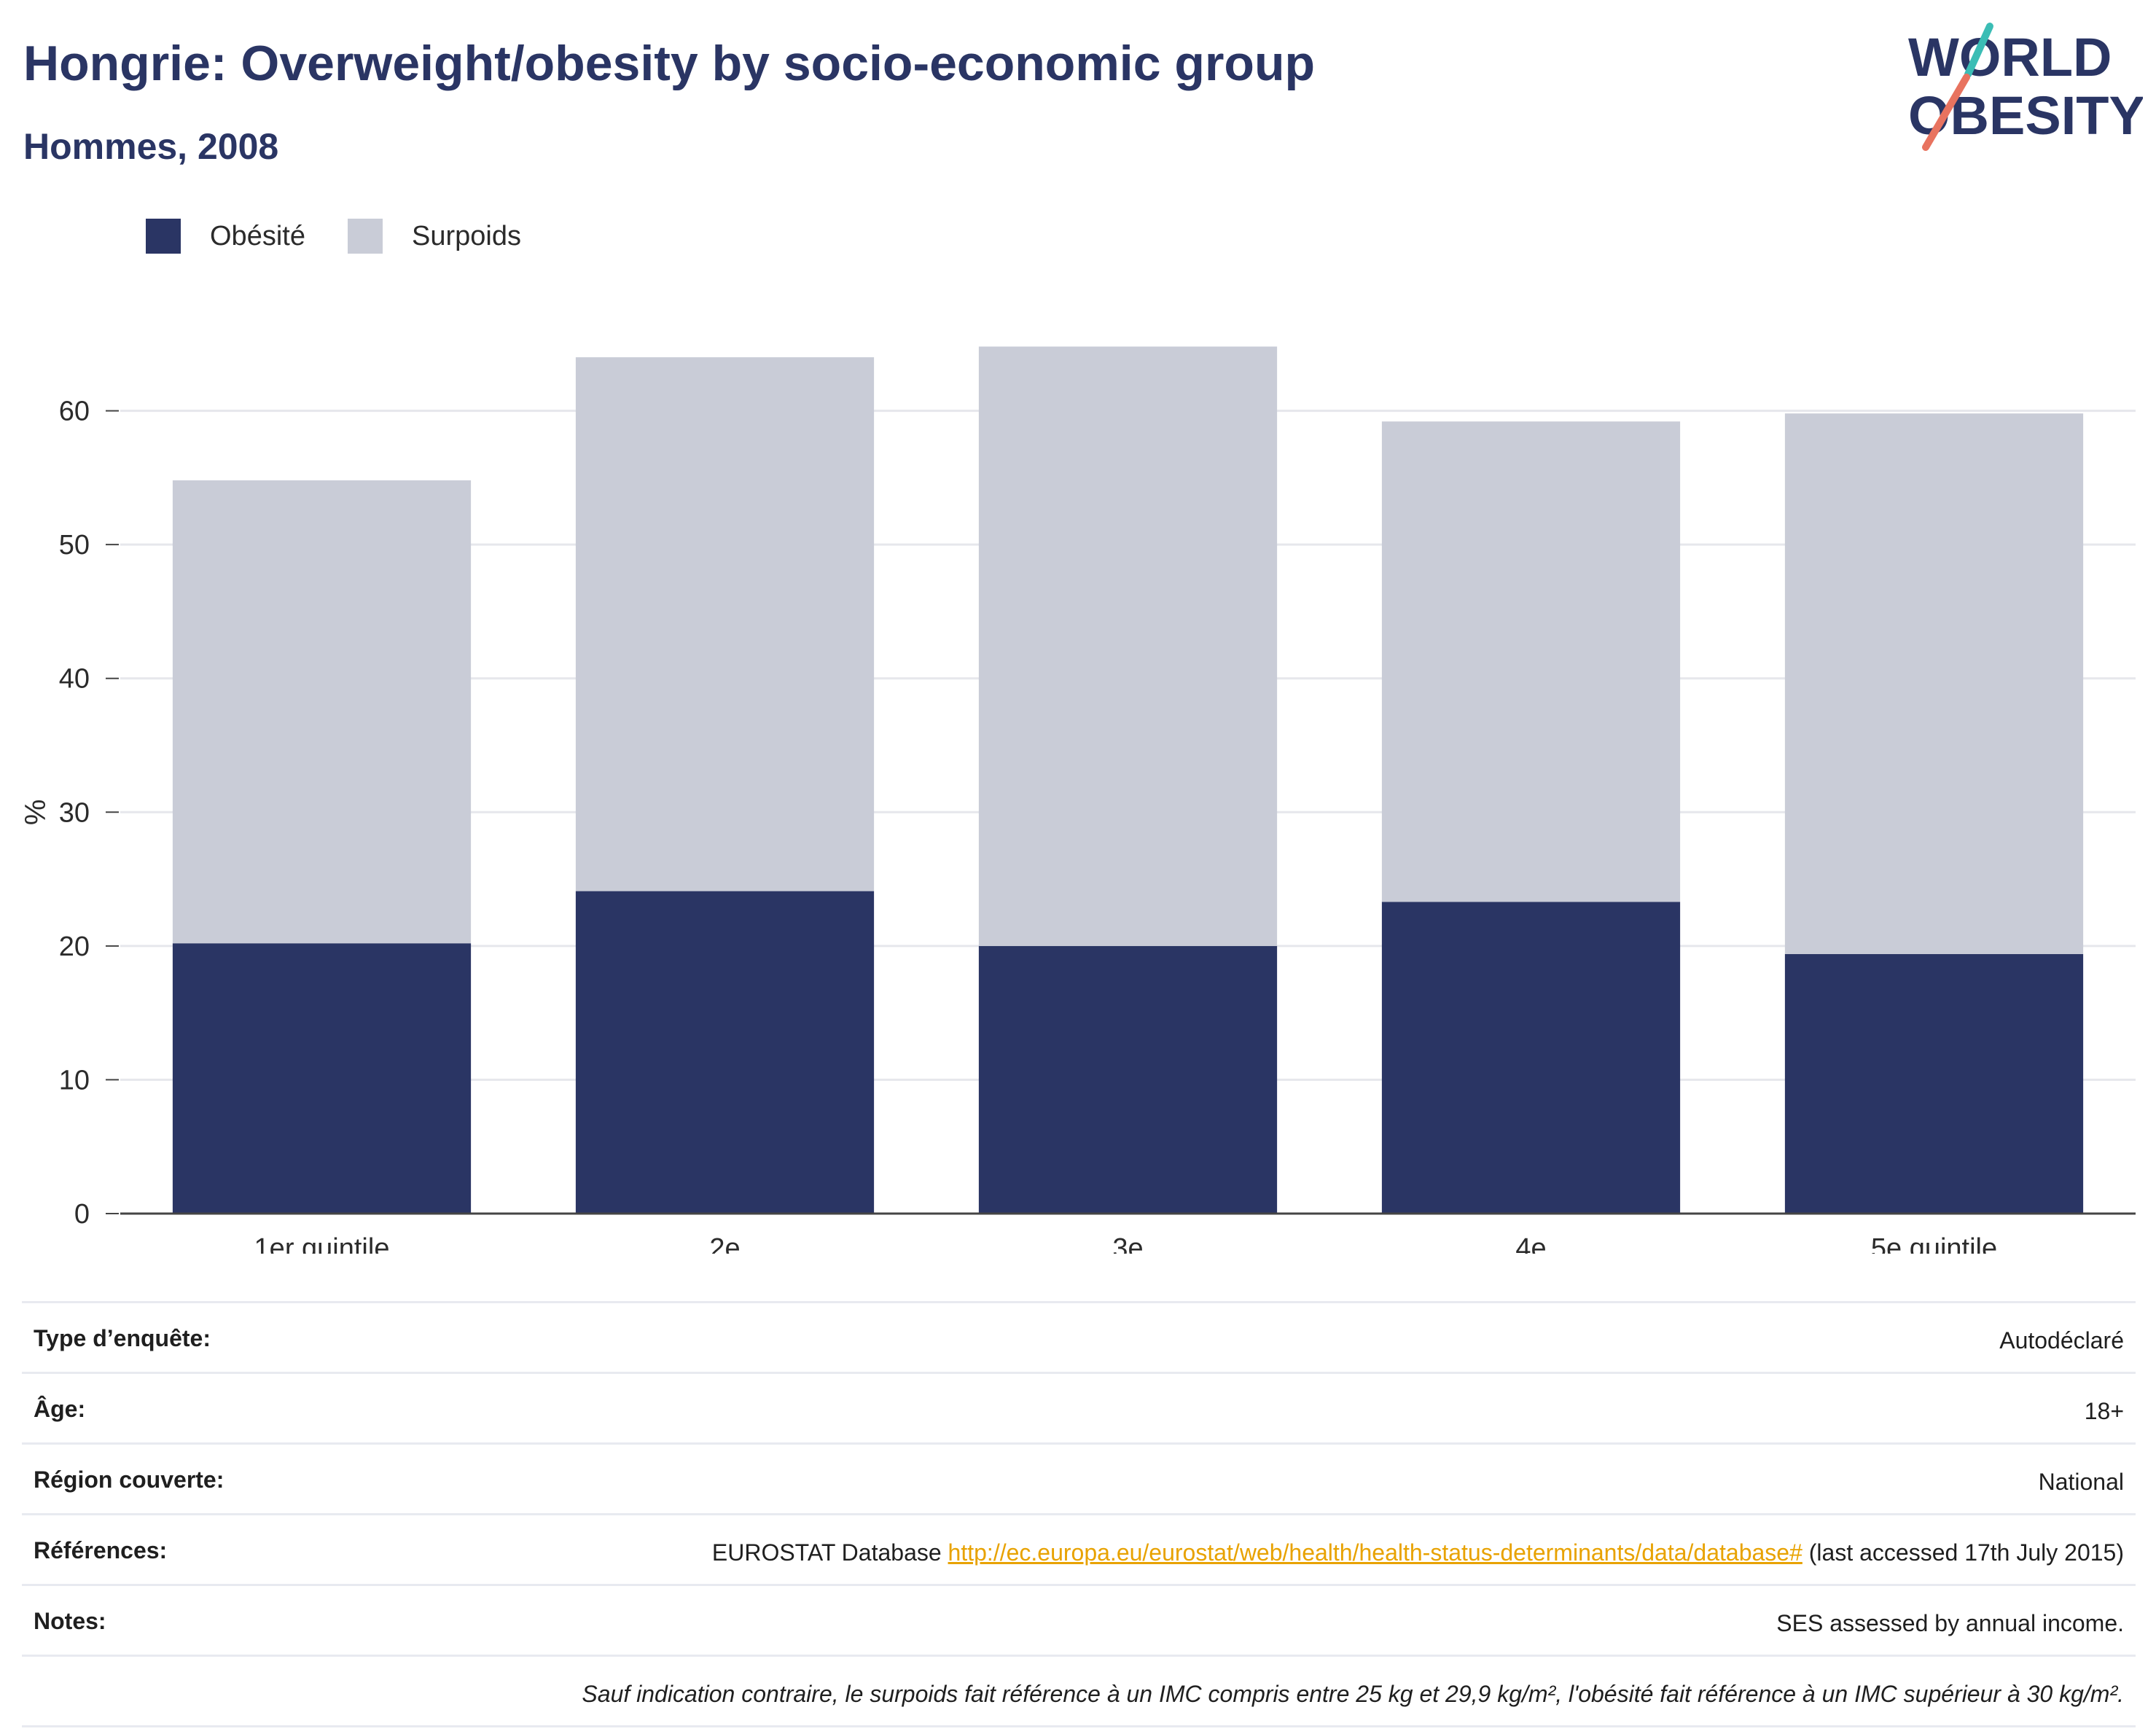  Describe the element at coordinates (74, 412) in the screenshot. I see `y-tick-label: 60` at that location.